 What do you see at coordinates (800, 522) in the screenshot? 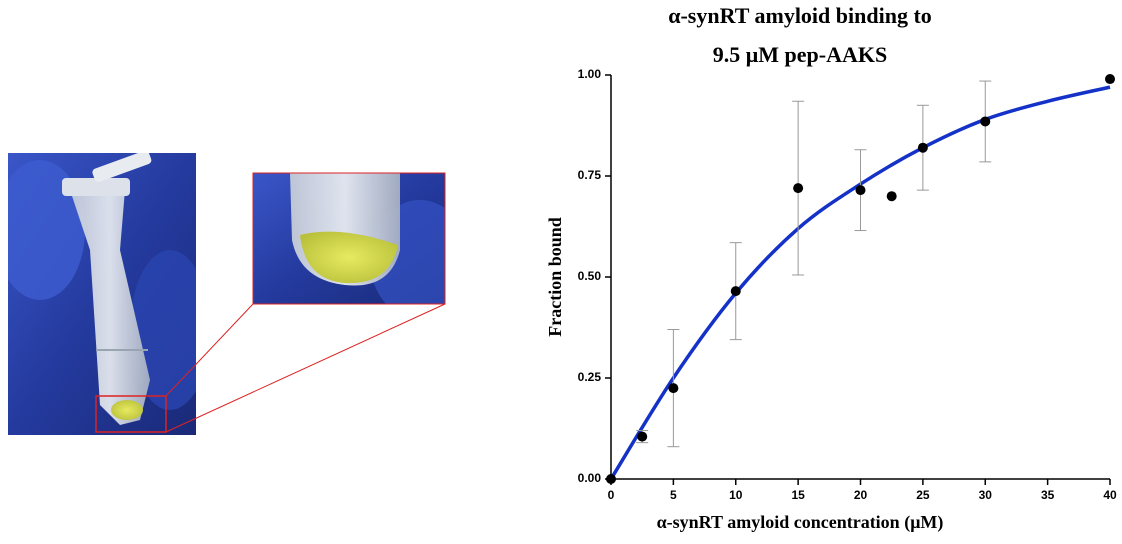
I see `x-axis-label: α-synRT amyloid concentration (μM)` at bounding box center [800, 522].